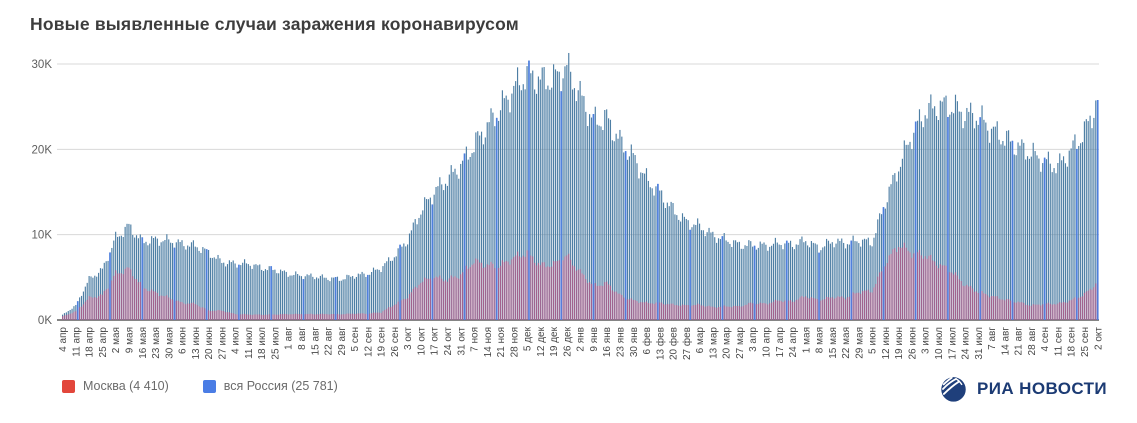  I want to click on highlight-bar, so click(1077, 234).